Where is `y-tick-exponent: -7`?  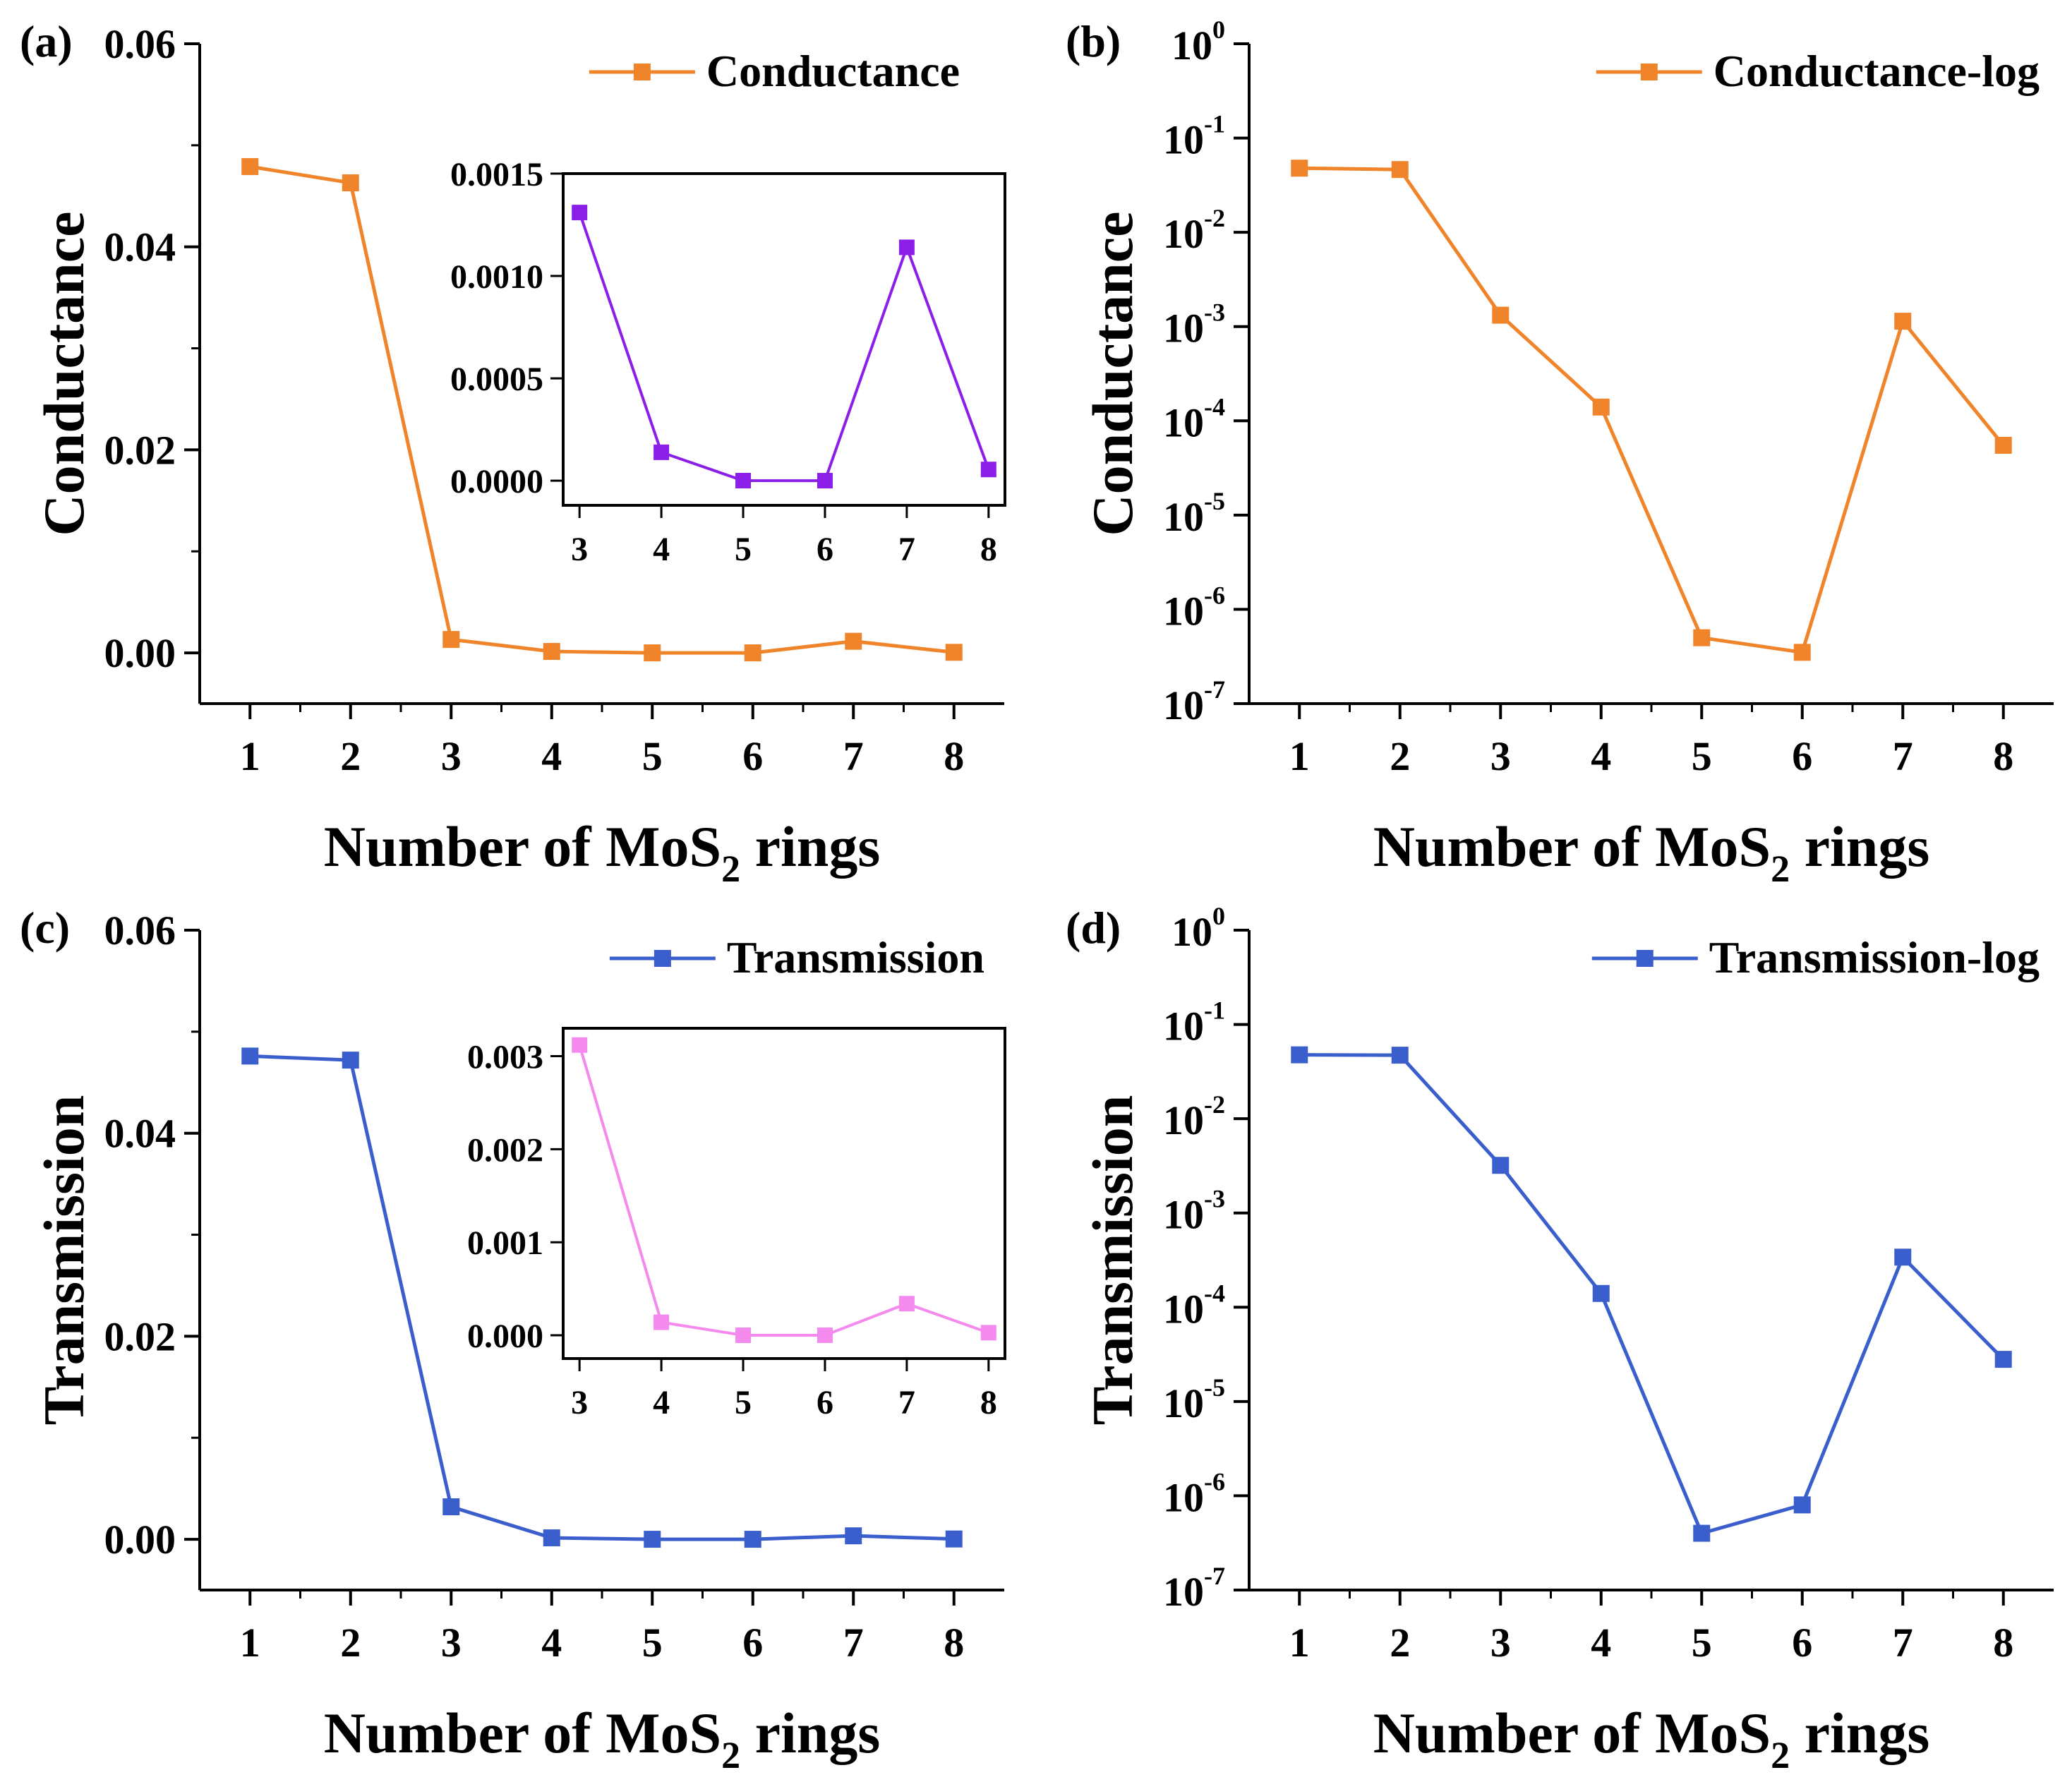 y-tick-exponent: -7 is located at coordinates (1214, 689).